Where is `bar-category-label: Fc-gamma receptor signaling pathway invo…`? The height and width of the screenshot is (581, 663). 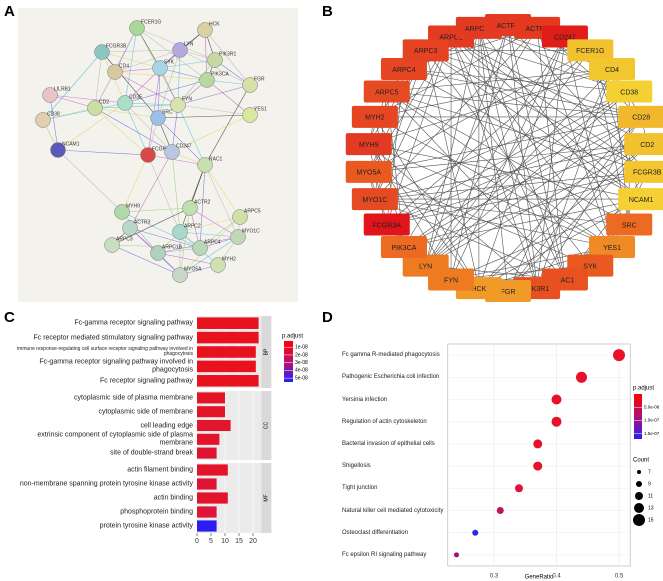 bar-category-label: Fc-gamma receptor signaling pathway invo… is located at coordinates (116, 366).